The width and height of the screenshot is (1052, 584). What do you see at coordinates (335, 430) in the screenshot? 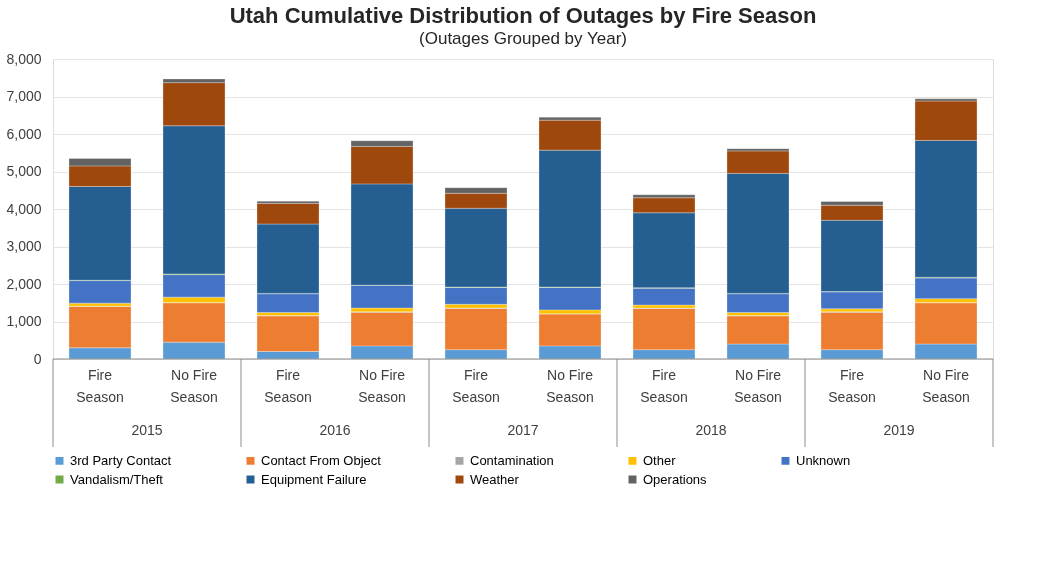
I see `text: 2016` at bounding box center [335, 430].